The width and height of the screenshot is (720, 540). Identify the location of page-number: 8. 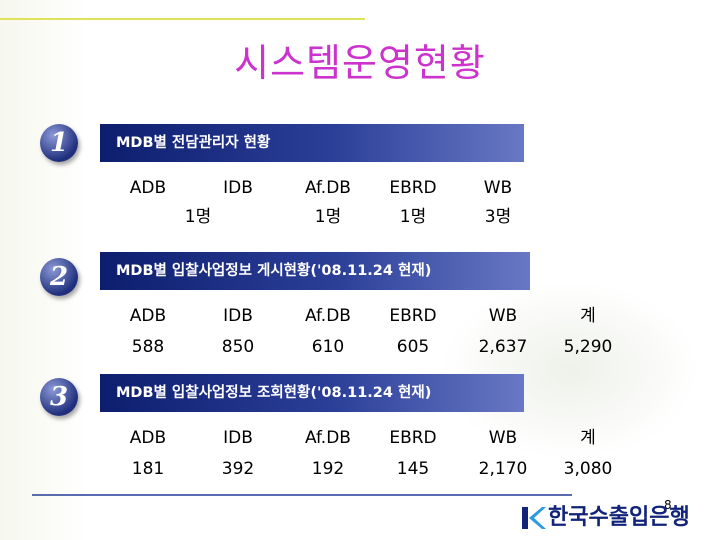
(668, 505).